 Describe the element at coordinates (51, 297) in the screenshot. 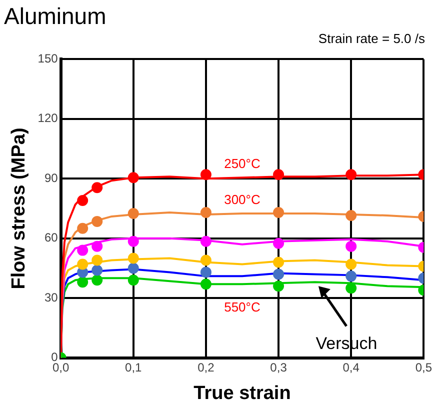

I see `y-tick-label: 30` at that location.